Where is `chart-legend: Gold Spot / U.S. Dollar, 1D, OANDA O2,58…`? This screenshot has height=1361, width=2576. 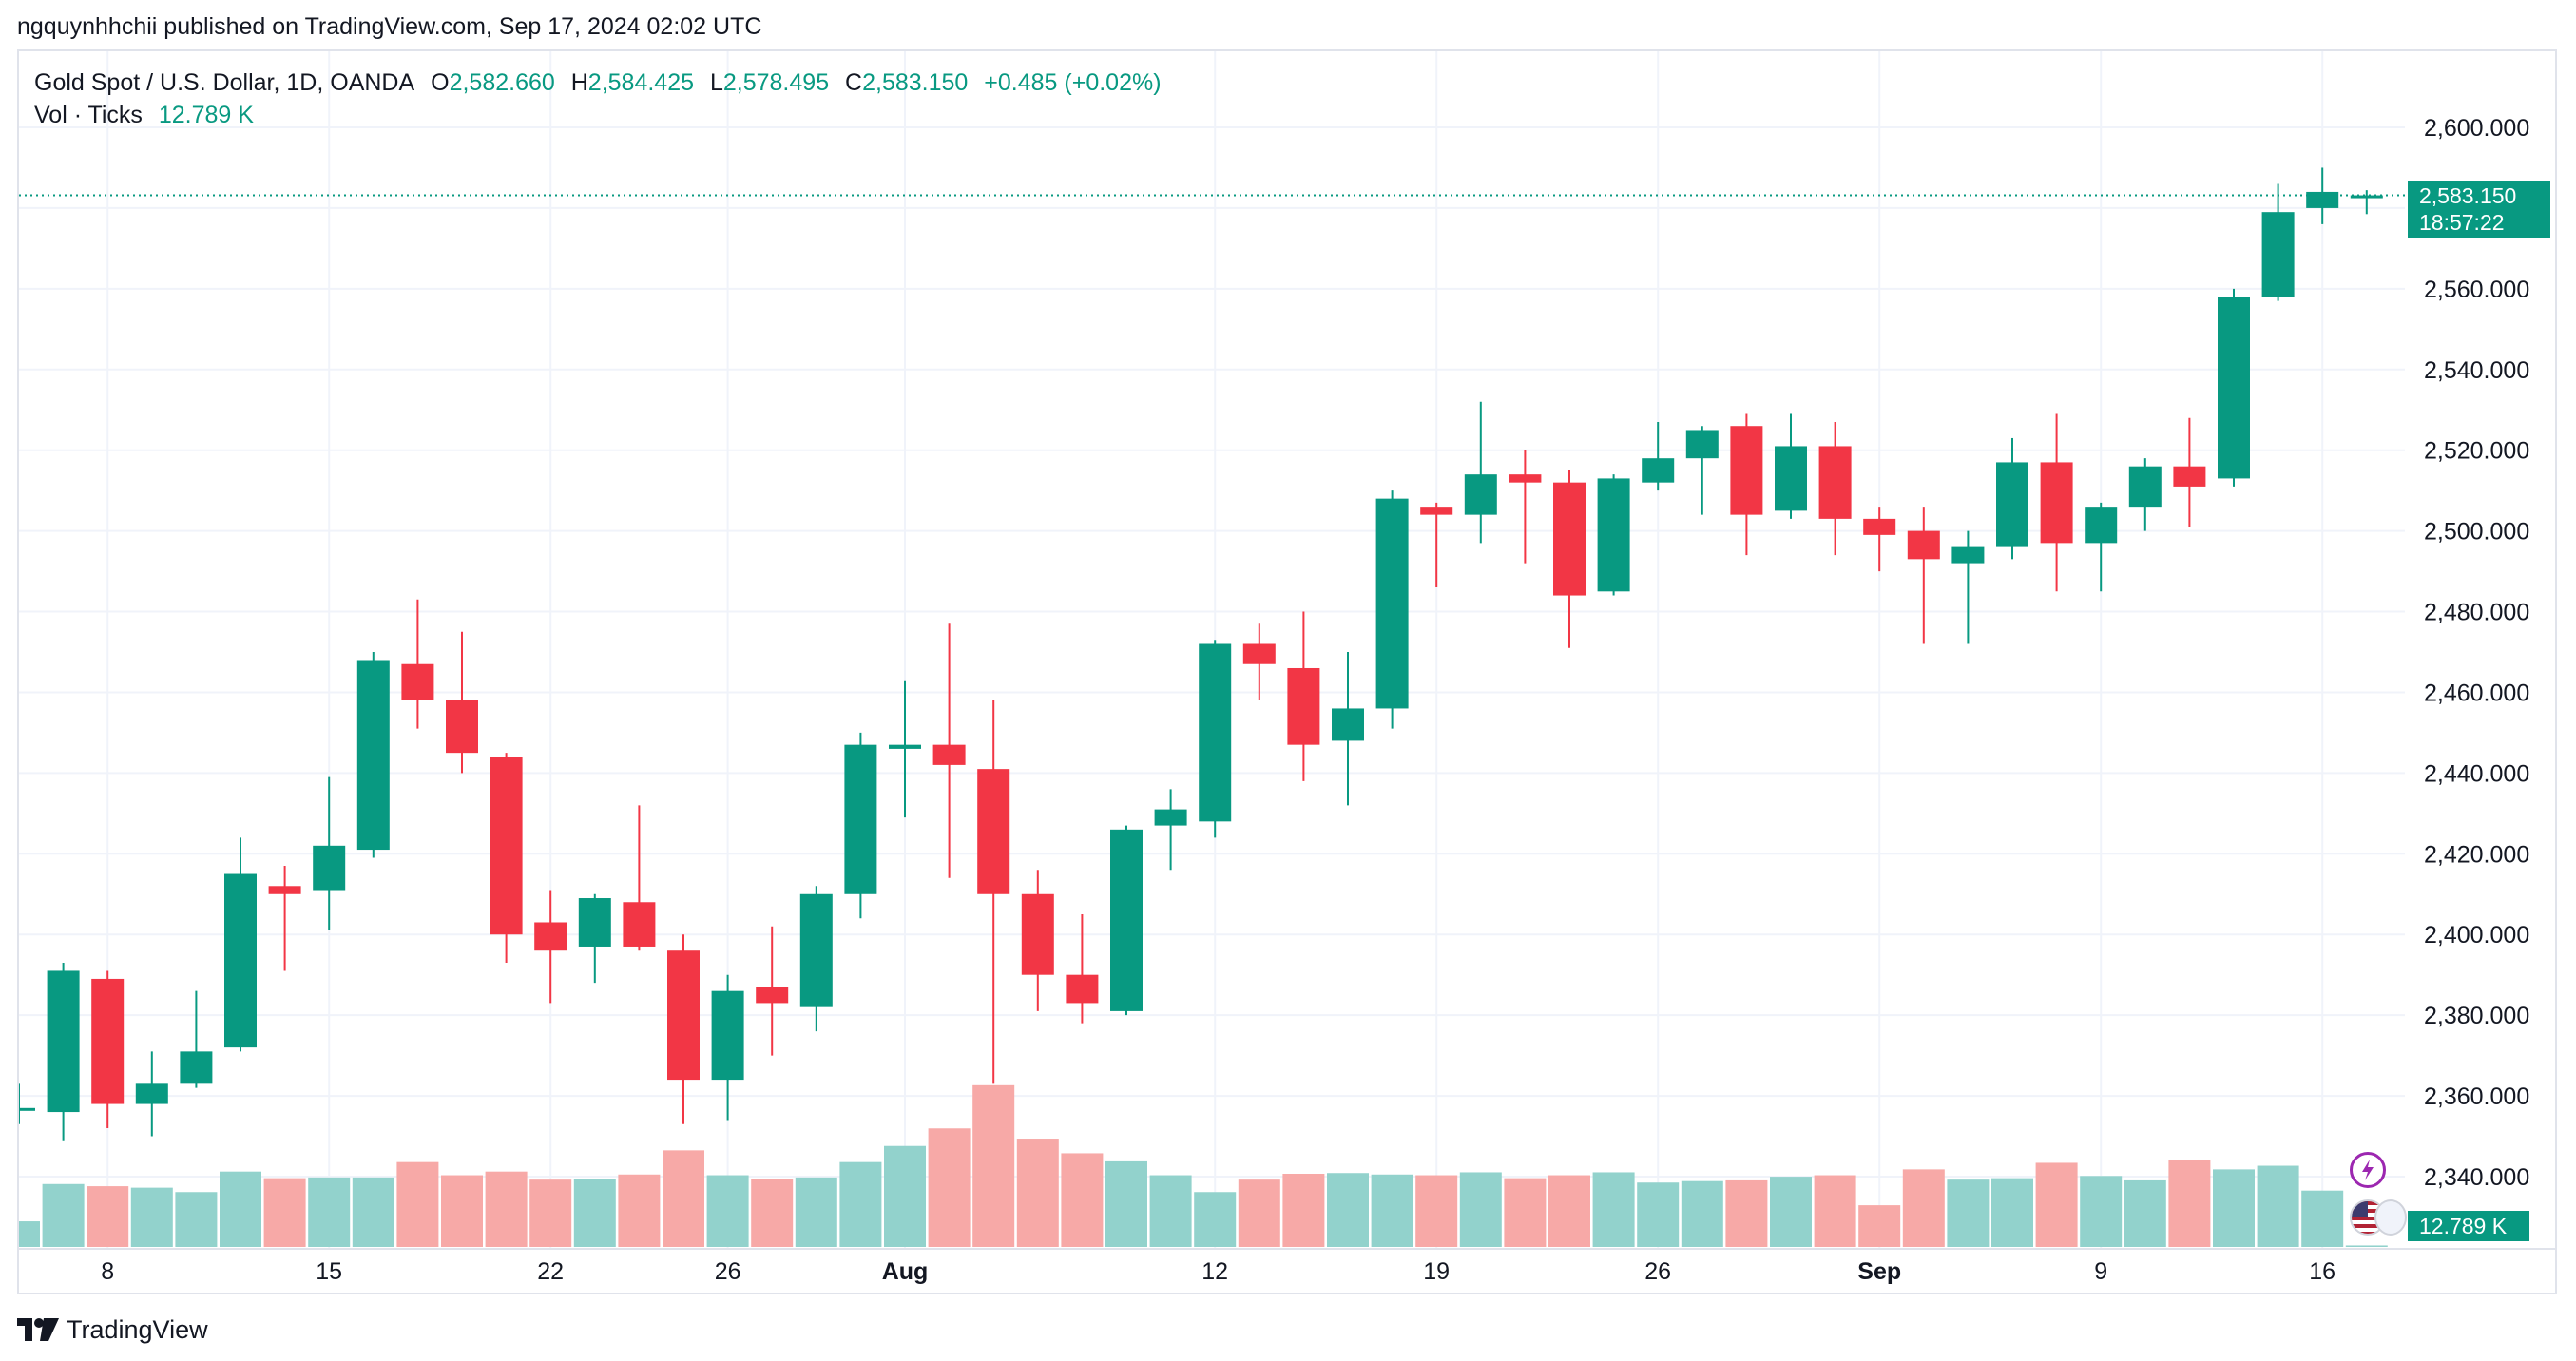
chart-legend: Gold Spot / U.S. Dollar, 1D, OANDA O2,58… is located at coordinates (598, 99).